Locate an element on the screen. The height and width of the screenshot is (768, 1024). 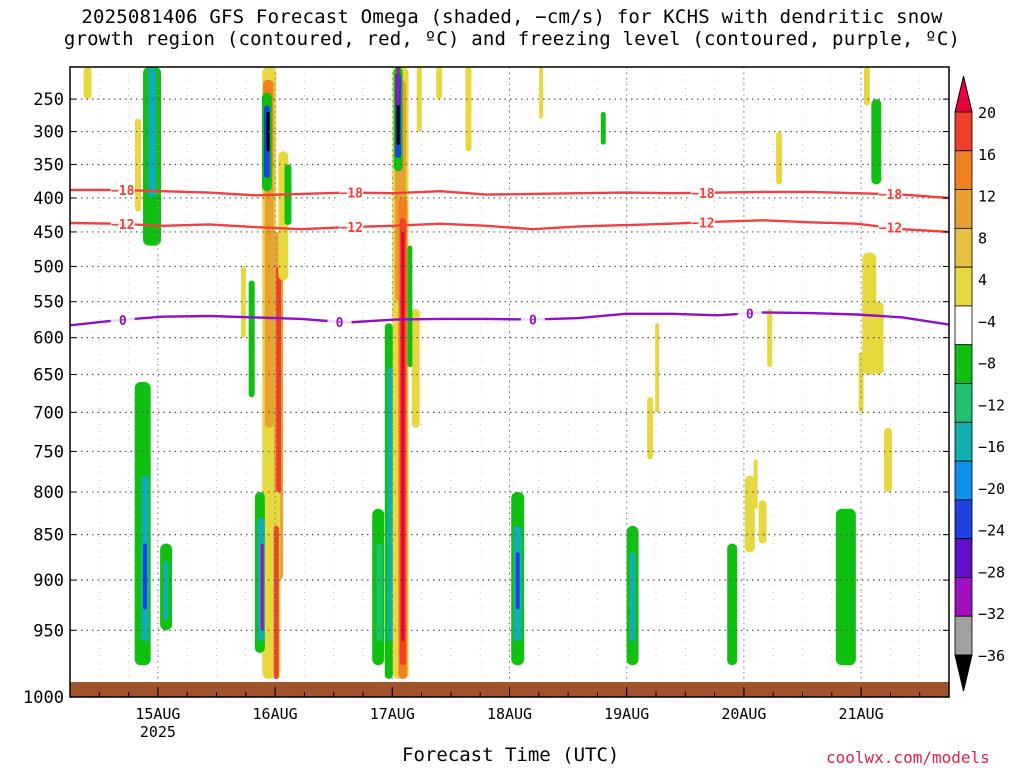
y-tick-label: 650 is located at coordinates (48, 375).